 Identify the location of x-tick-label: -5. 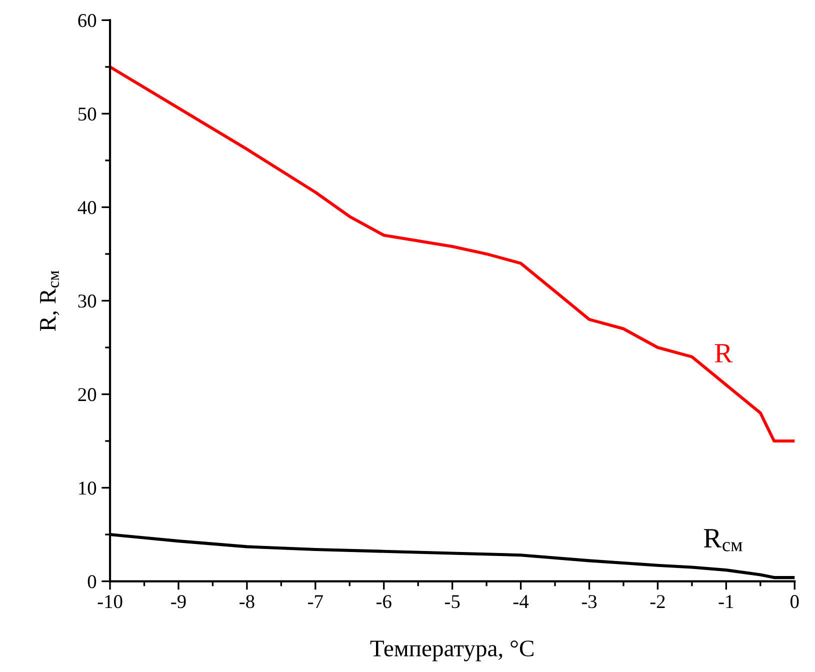
(452, 601).